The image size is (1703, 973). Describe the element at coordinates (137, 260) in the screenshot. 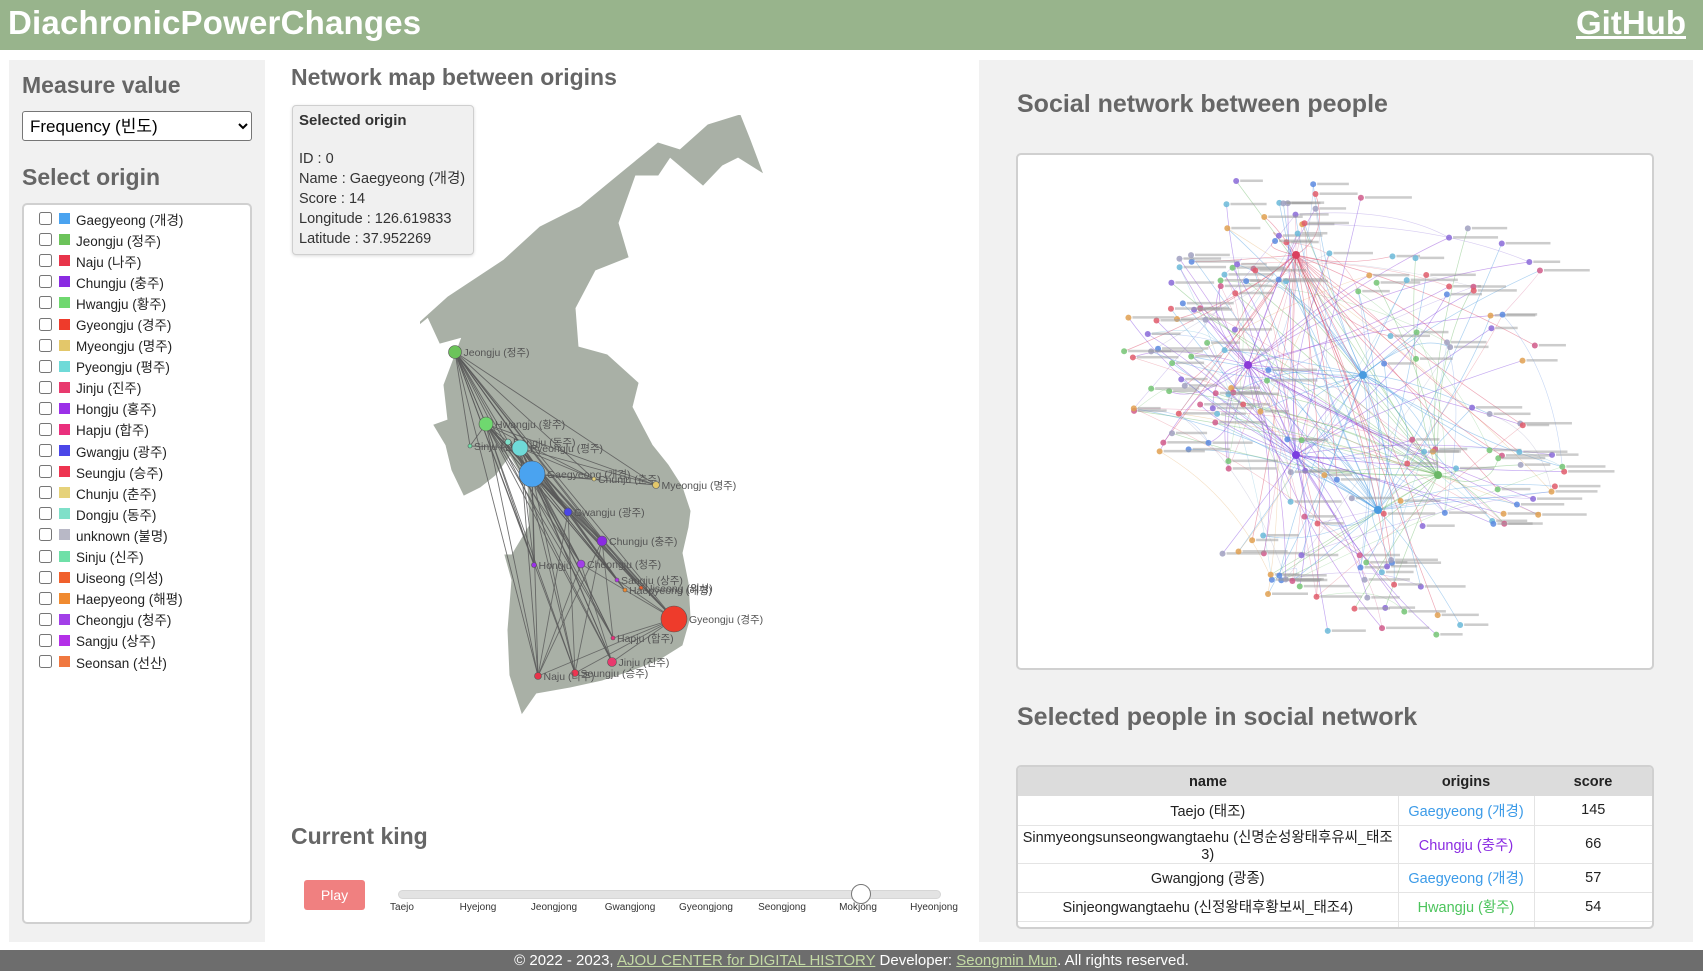

I see `origin-item: Naju (나주)` at that location.